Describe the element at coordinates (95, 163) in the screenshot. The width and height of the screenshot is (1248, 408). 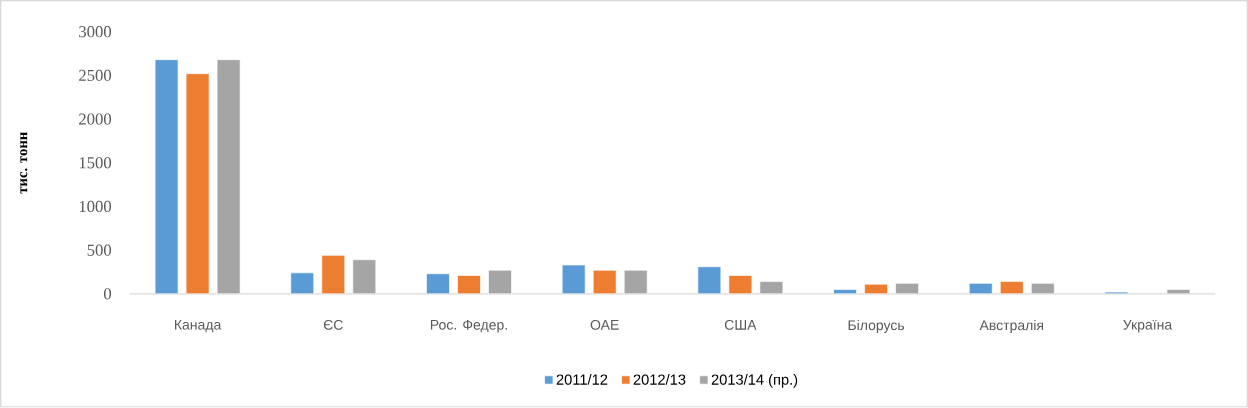
I see `y-tick-label: 1500` at that location.